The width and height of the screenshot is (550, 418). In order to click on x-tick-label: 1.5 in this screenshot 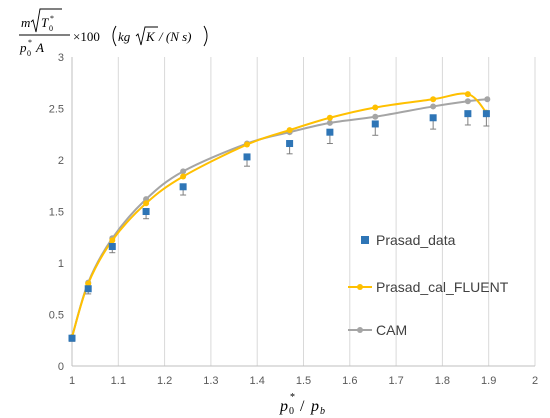, I will do `click(303, 381)`.